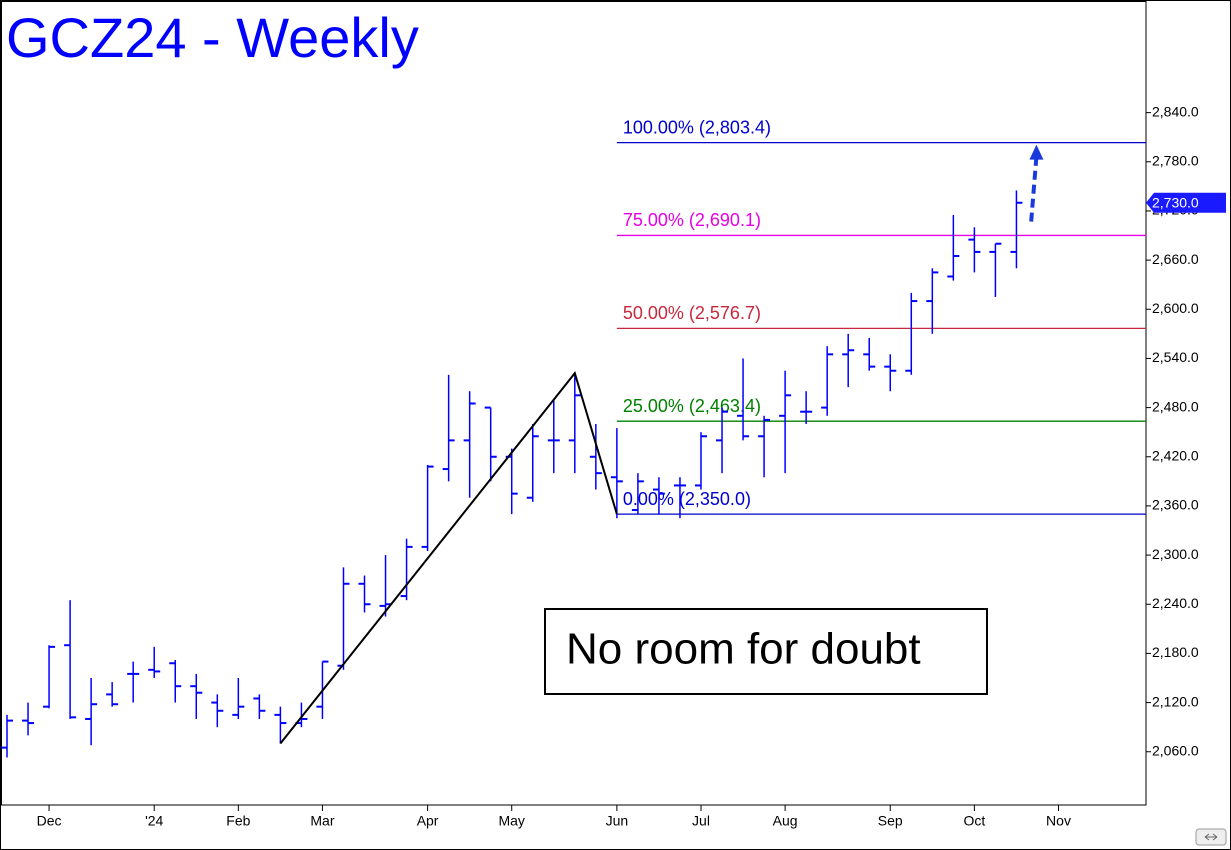  I want to click on level-label: 75.00% (2,690.1), so click(692, 220).